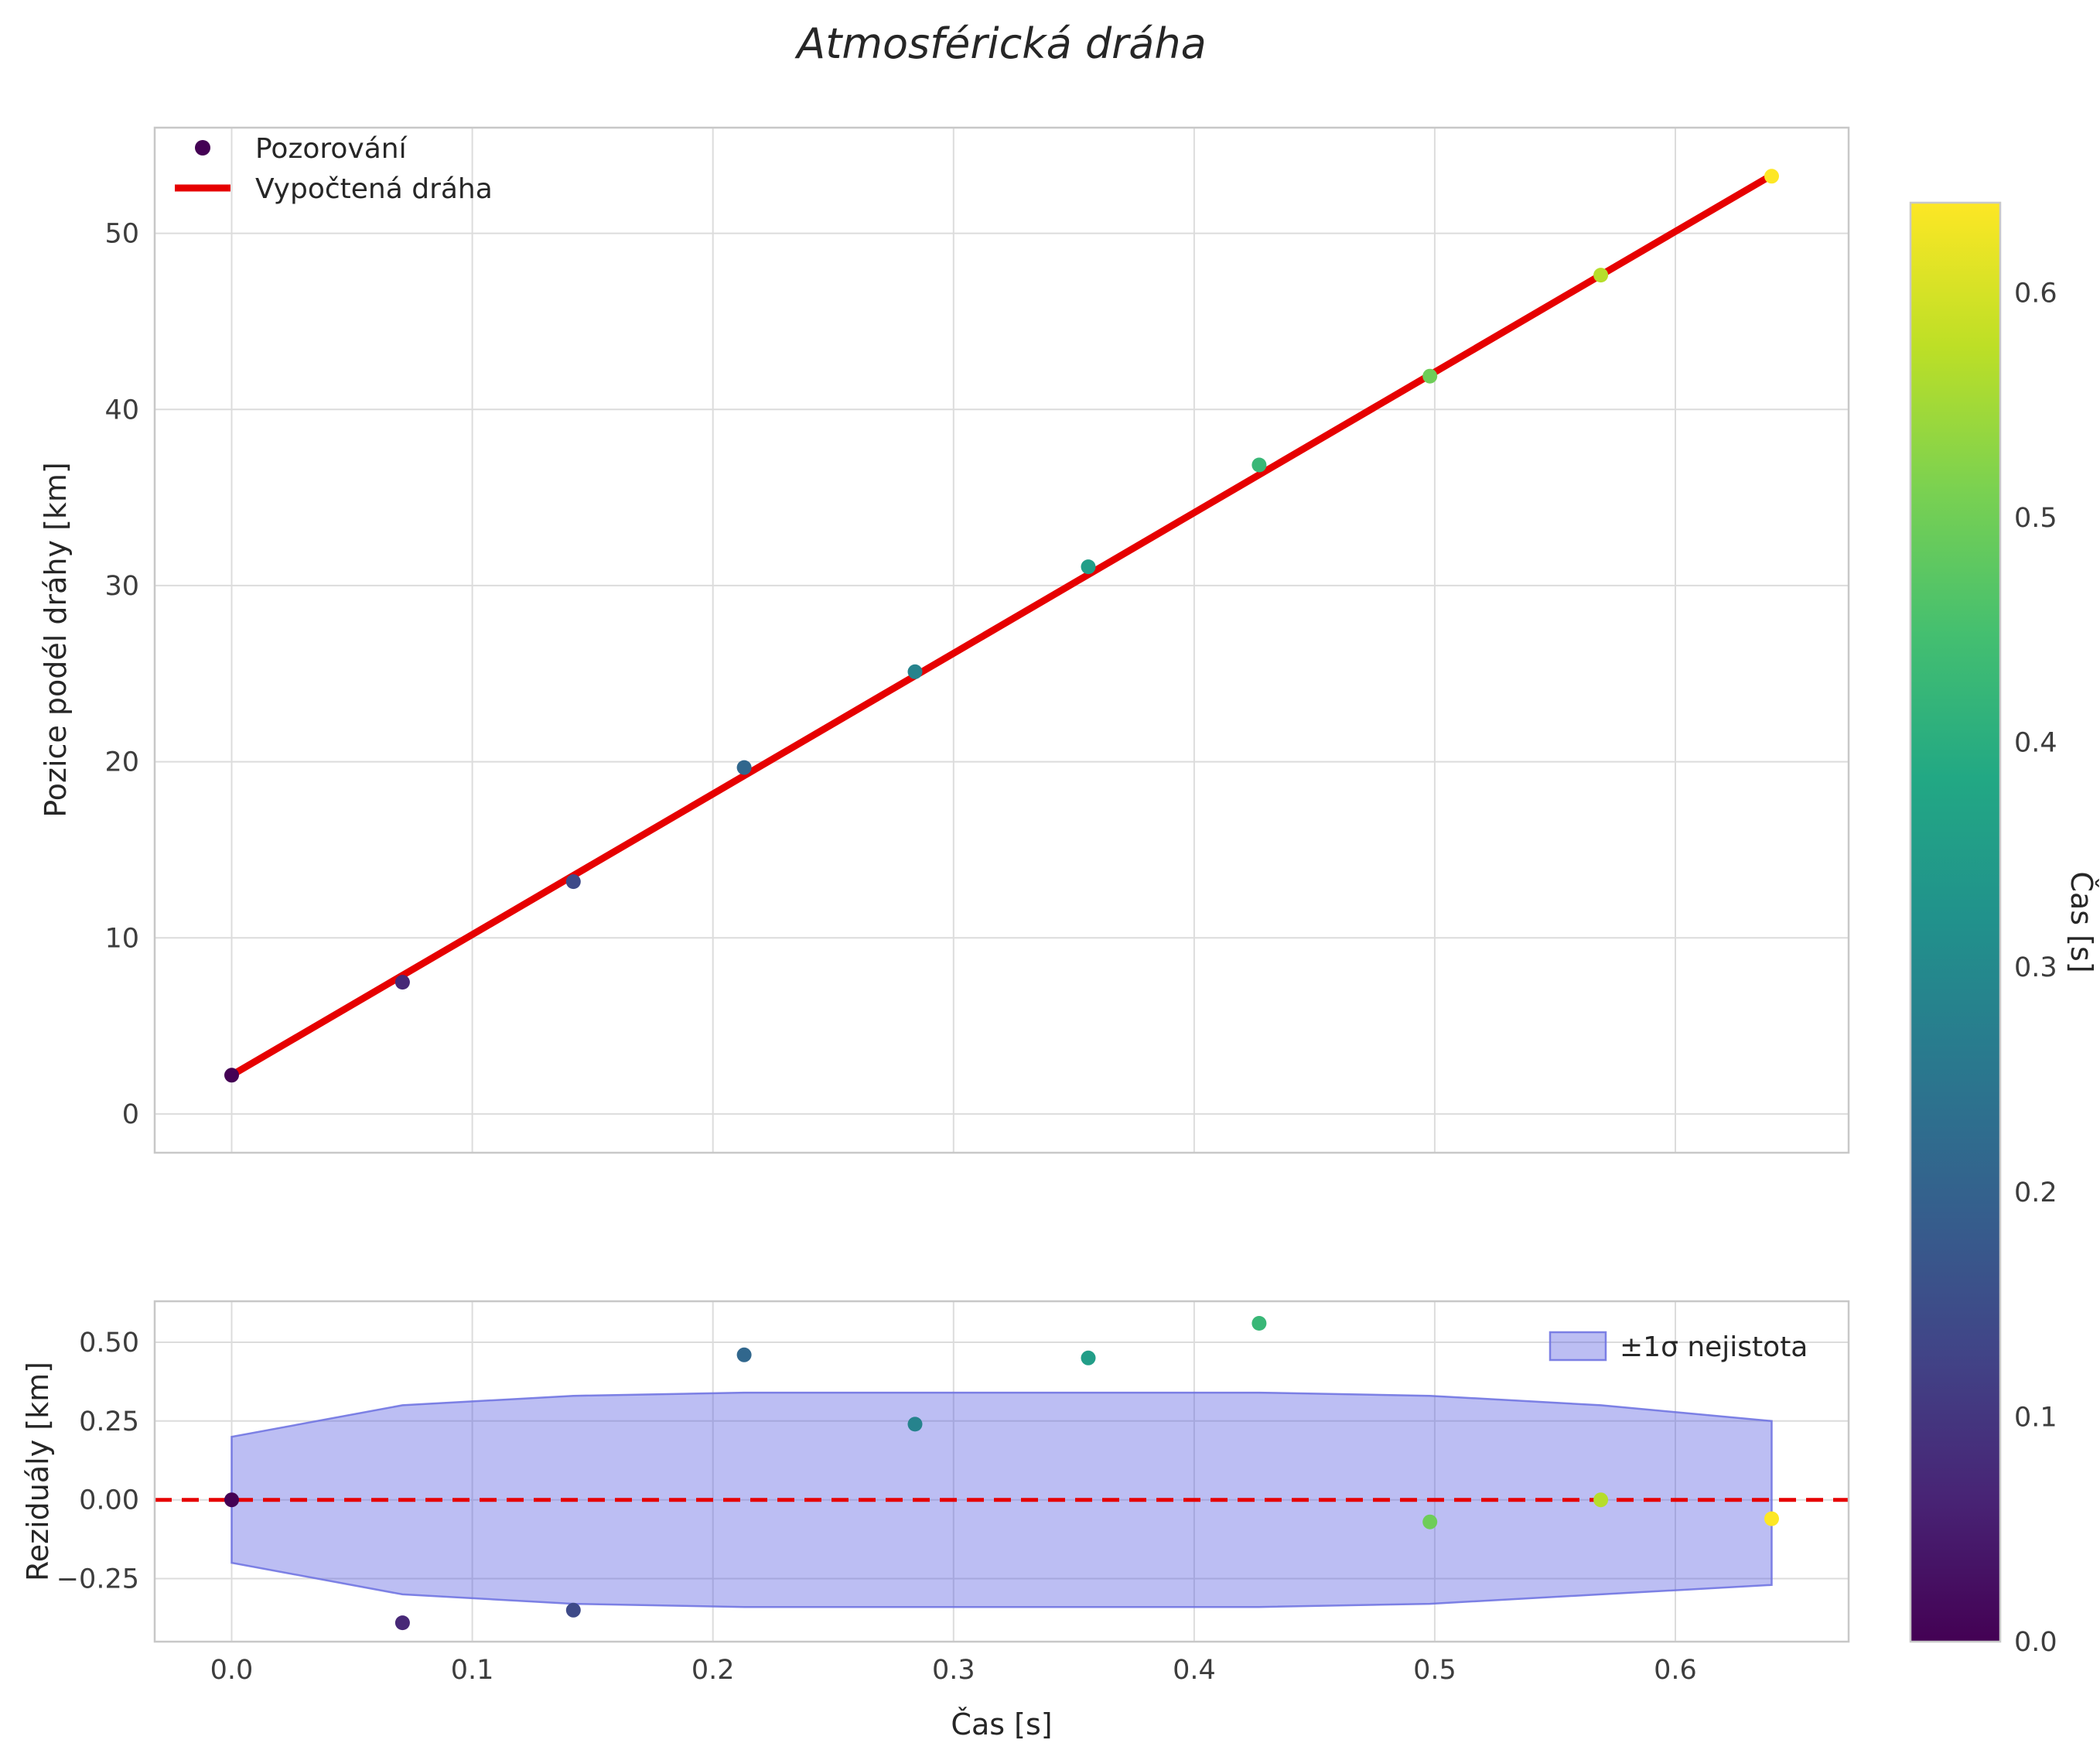  I want to click on y-tick-label: 0.50, so click(109, 1343).